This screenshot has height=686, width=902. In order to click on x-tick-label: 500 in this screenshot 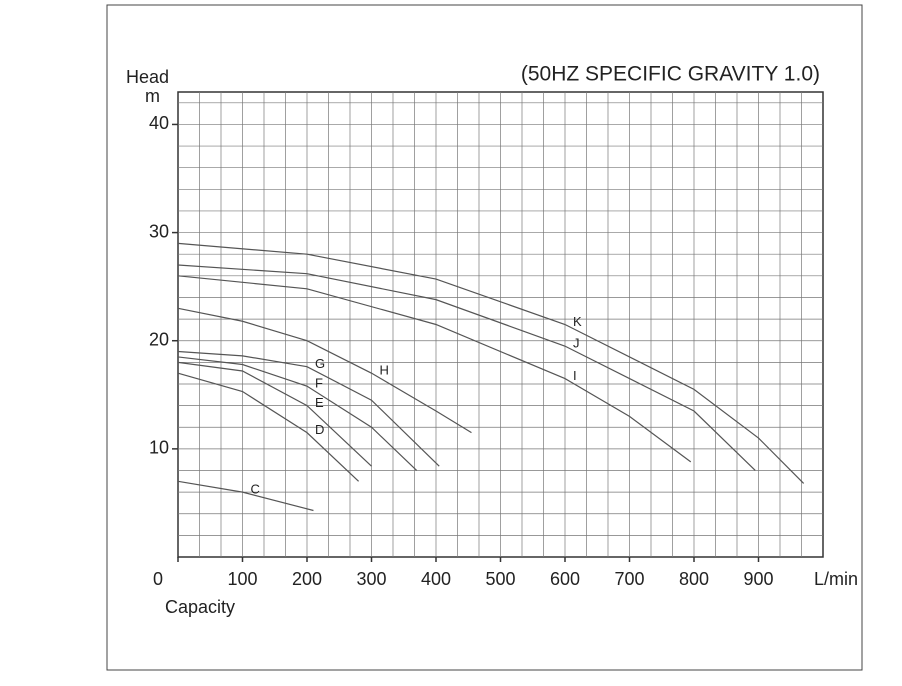, I will do `click(500, 579)`.